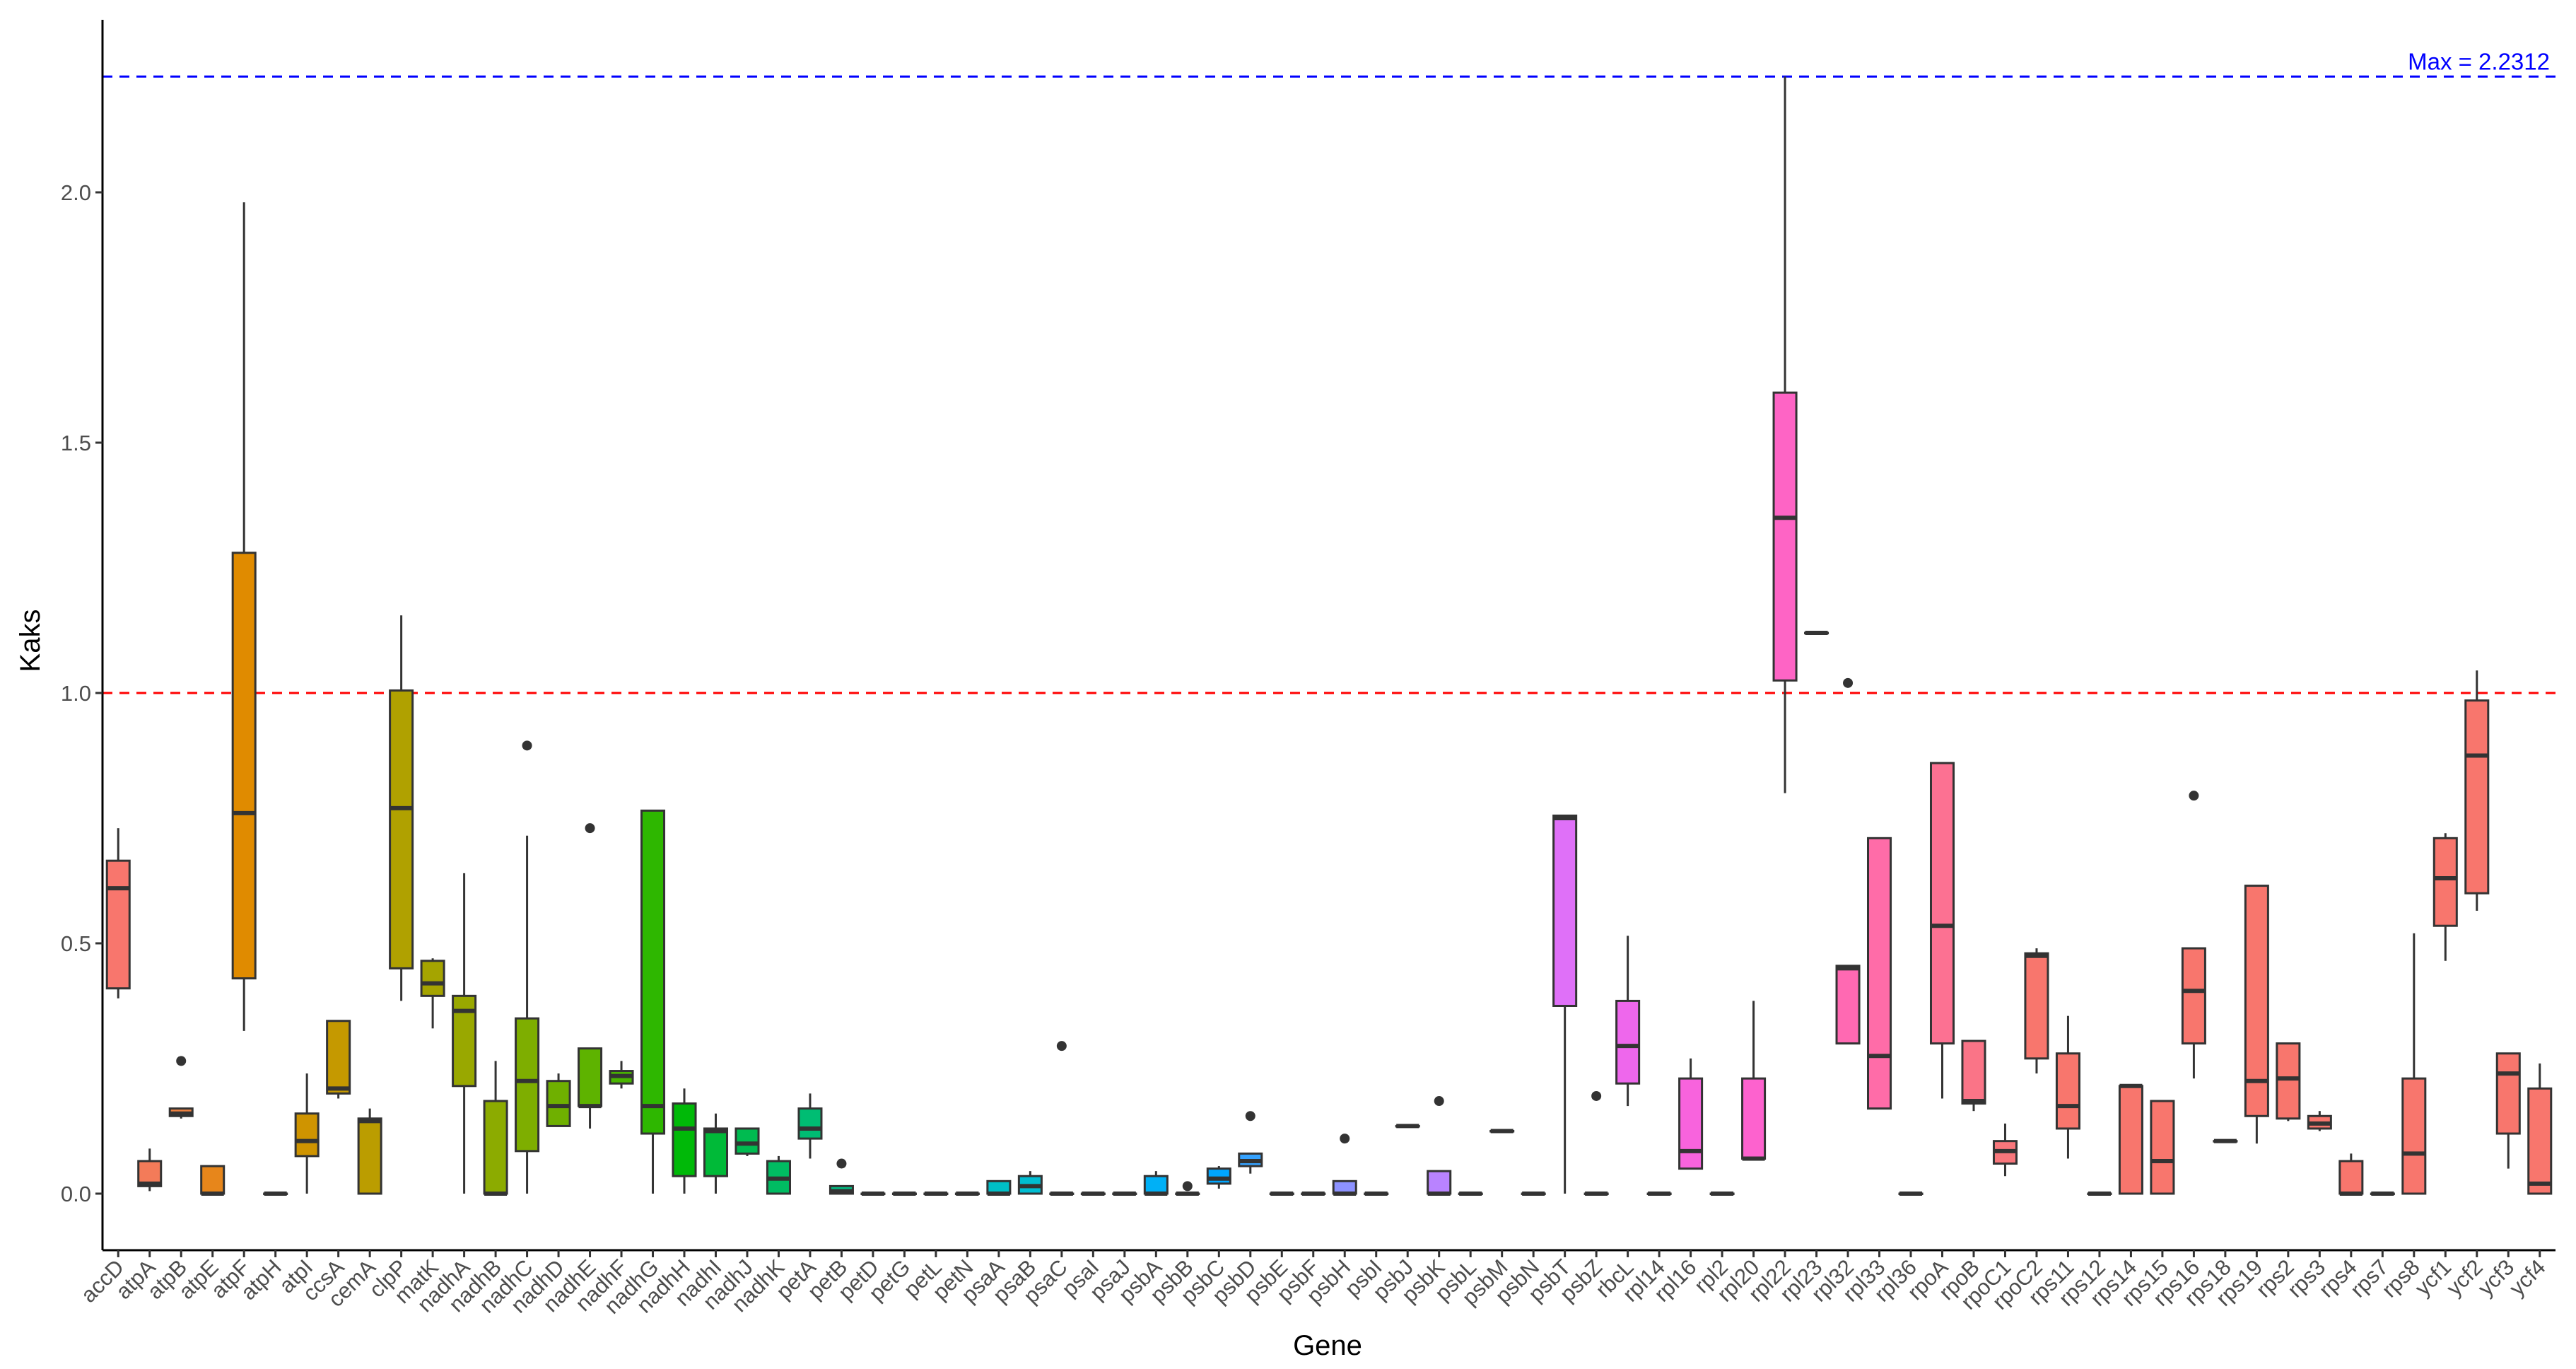 This screenshot has height=1369, width=2576. What do you see at coordinates (1251, 1142) in the screenshot?
I see `box-psbD` at bounding box center [1251, 1142].